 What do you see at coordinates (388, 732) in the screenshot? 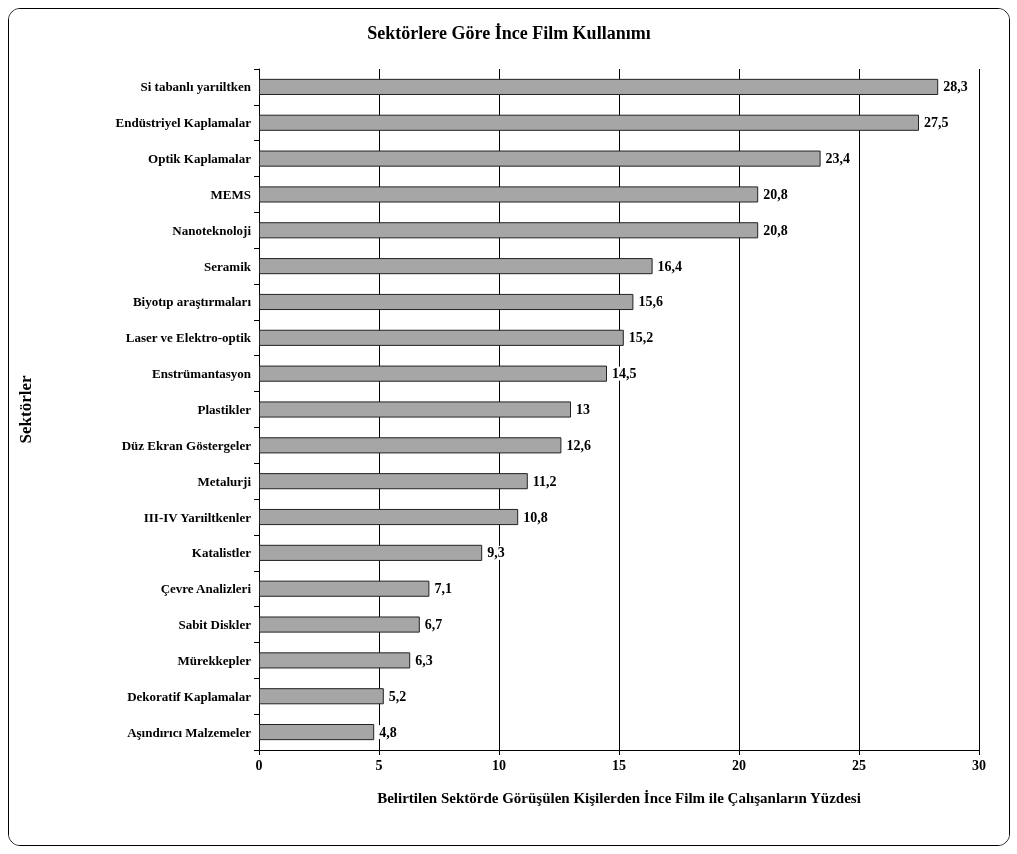
I see `data-label: 4,8` at bounding box center [388, 732].